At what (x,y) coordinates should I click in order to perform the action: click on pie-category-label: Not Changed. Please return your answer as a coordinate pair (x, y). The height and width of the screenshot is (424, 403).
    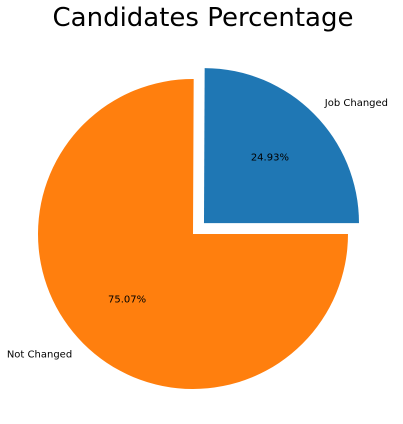
    Looking at the image, I should click on (39, 354).